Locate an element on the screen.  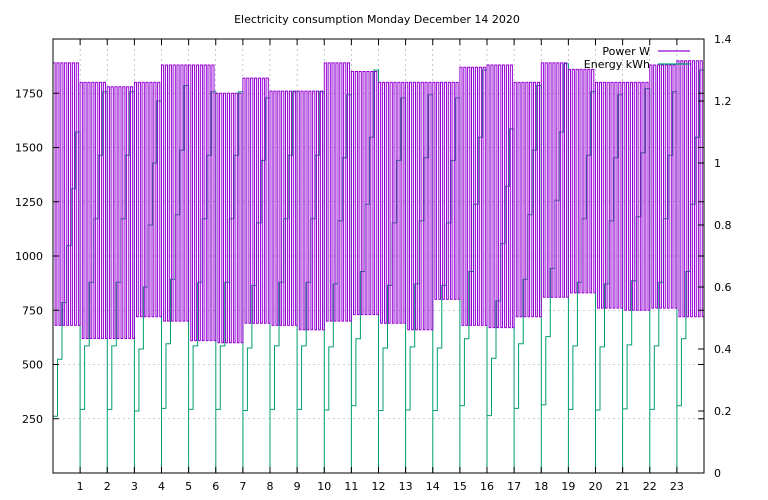
x-tick-label: 20 is located at coordinates (596, 486).